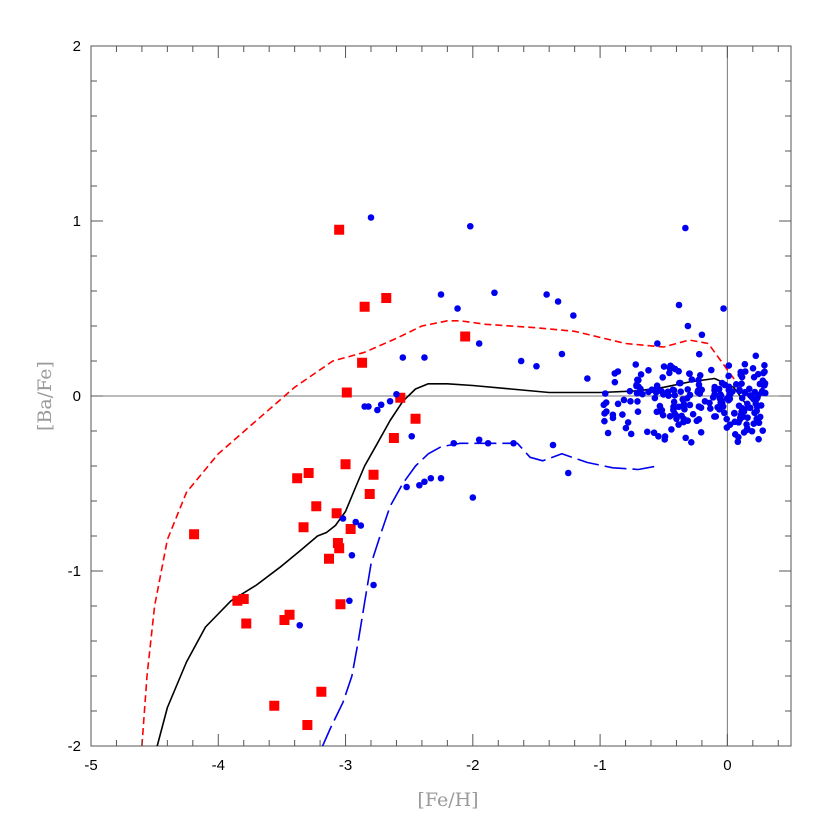 This screenshot has height=836, width=836. I want to click on y-tick-label: -1, so click(74, 571).